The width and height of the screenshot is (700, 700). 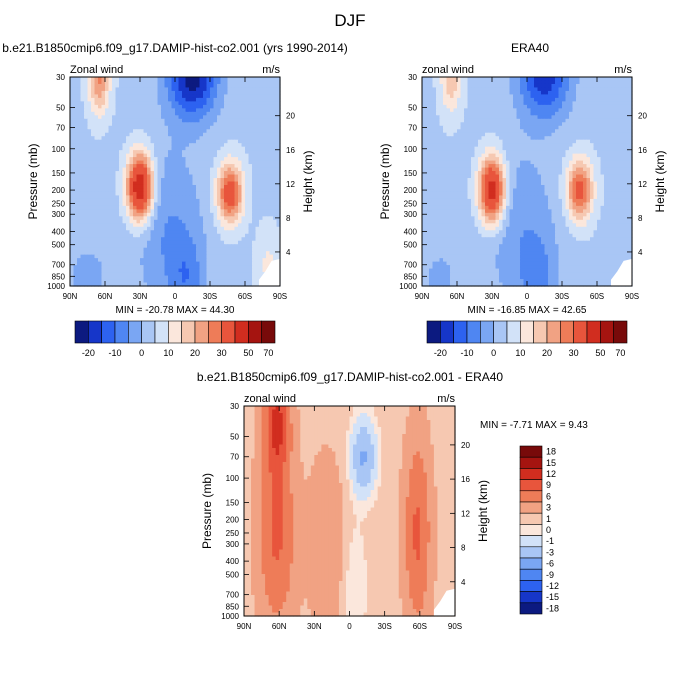 I want to click on x-tick-label: 60S, so click(x=245, y=296).